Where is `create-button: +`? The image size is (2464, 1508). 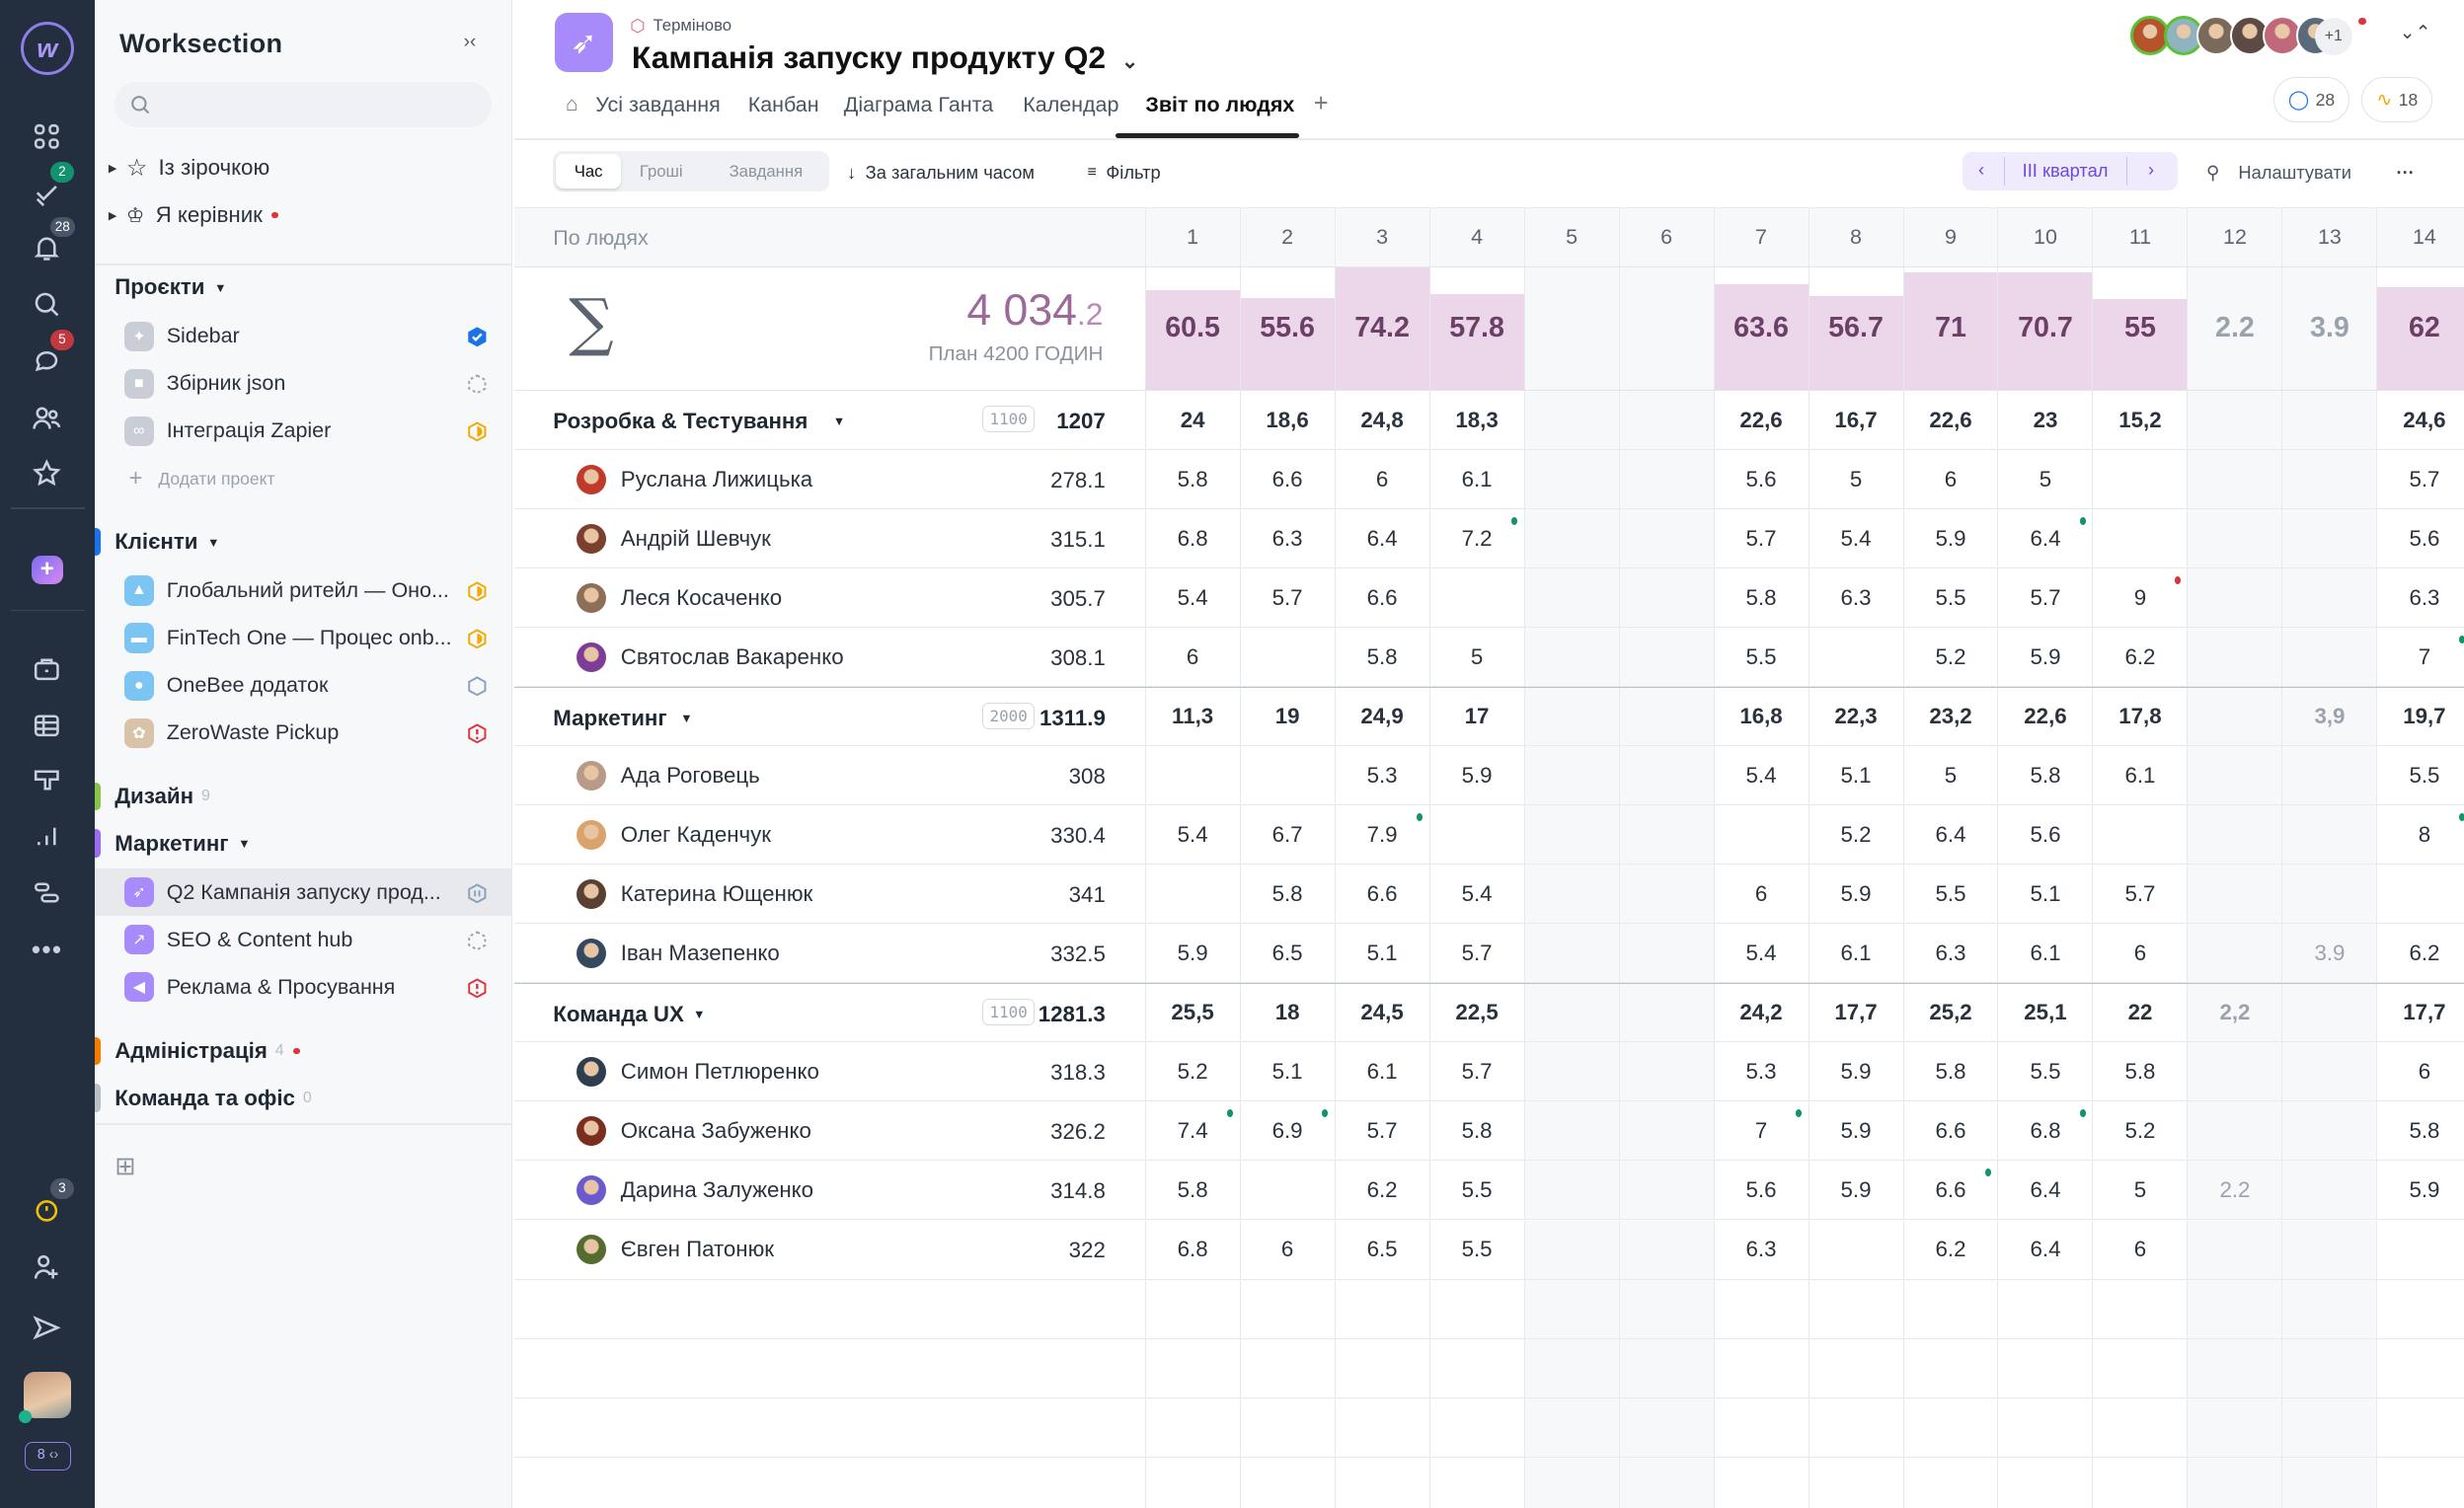
create-button: + is located at coordinates (47, 570).